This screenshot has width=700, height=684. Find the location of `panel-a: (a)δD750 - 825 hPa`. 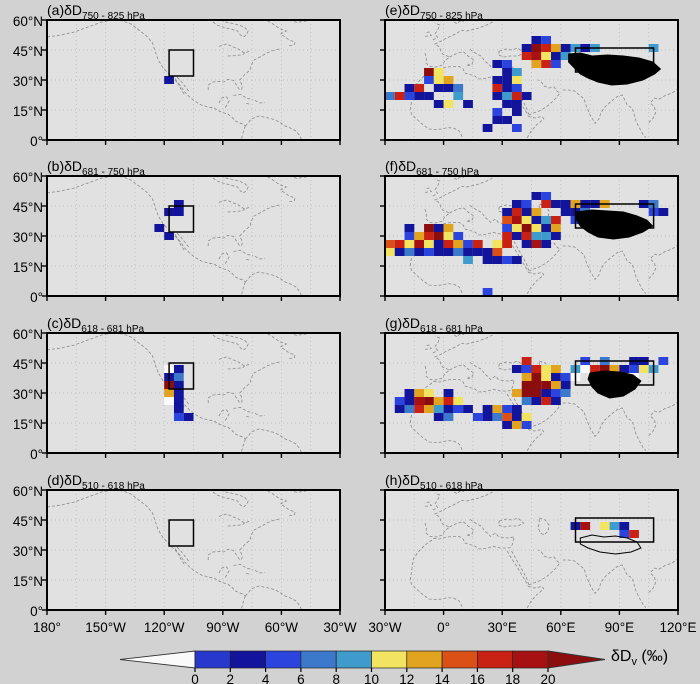

panel-a: (a)δD750 - 825 hPa is located at coordinates (191, 72).